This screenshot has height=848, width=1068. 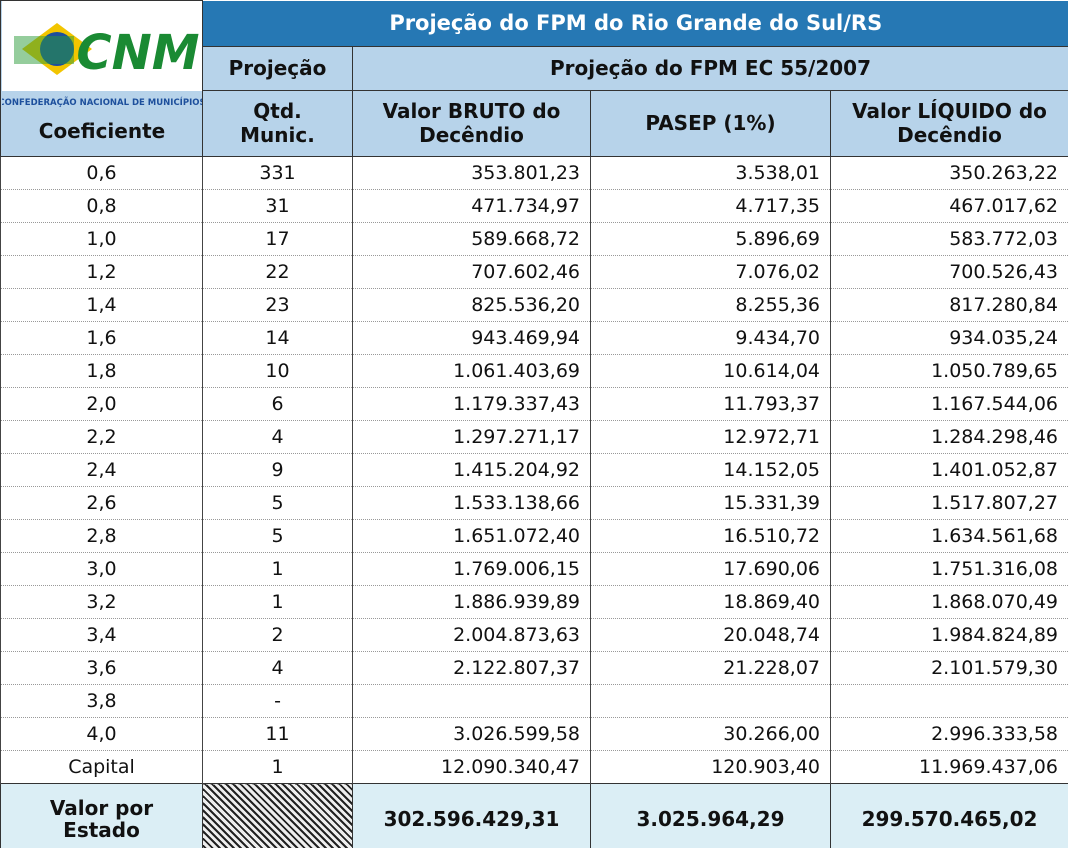 What do you see at coordinates (277, 206) in the screenshot?
I see `cell: 31` at bounding box center [277, 206].